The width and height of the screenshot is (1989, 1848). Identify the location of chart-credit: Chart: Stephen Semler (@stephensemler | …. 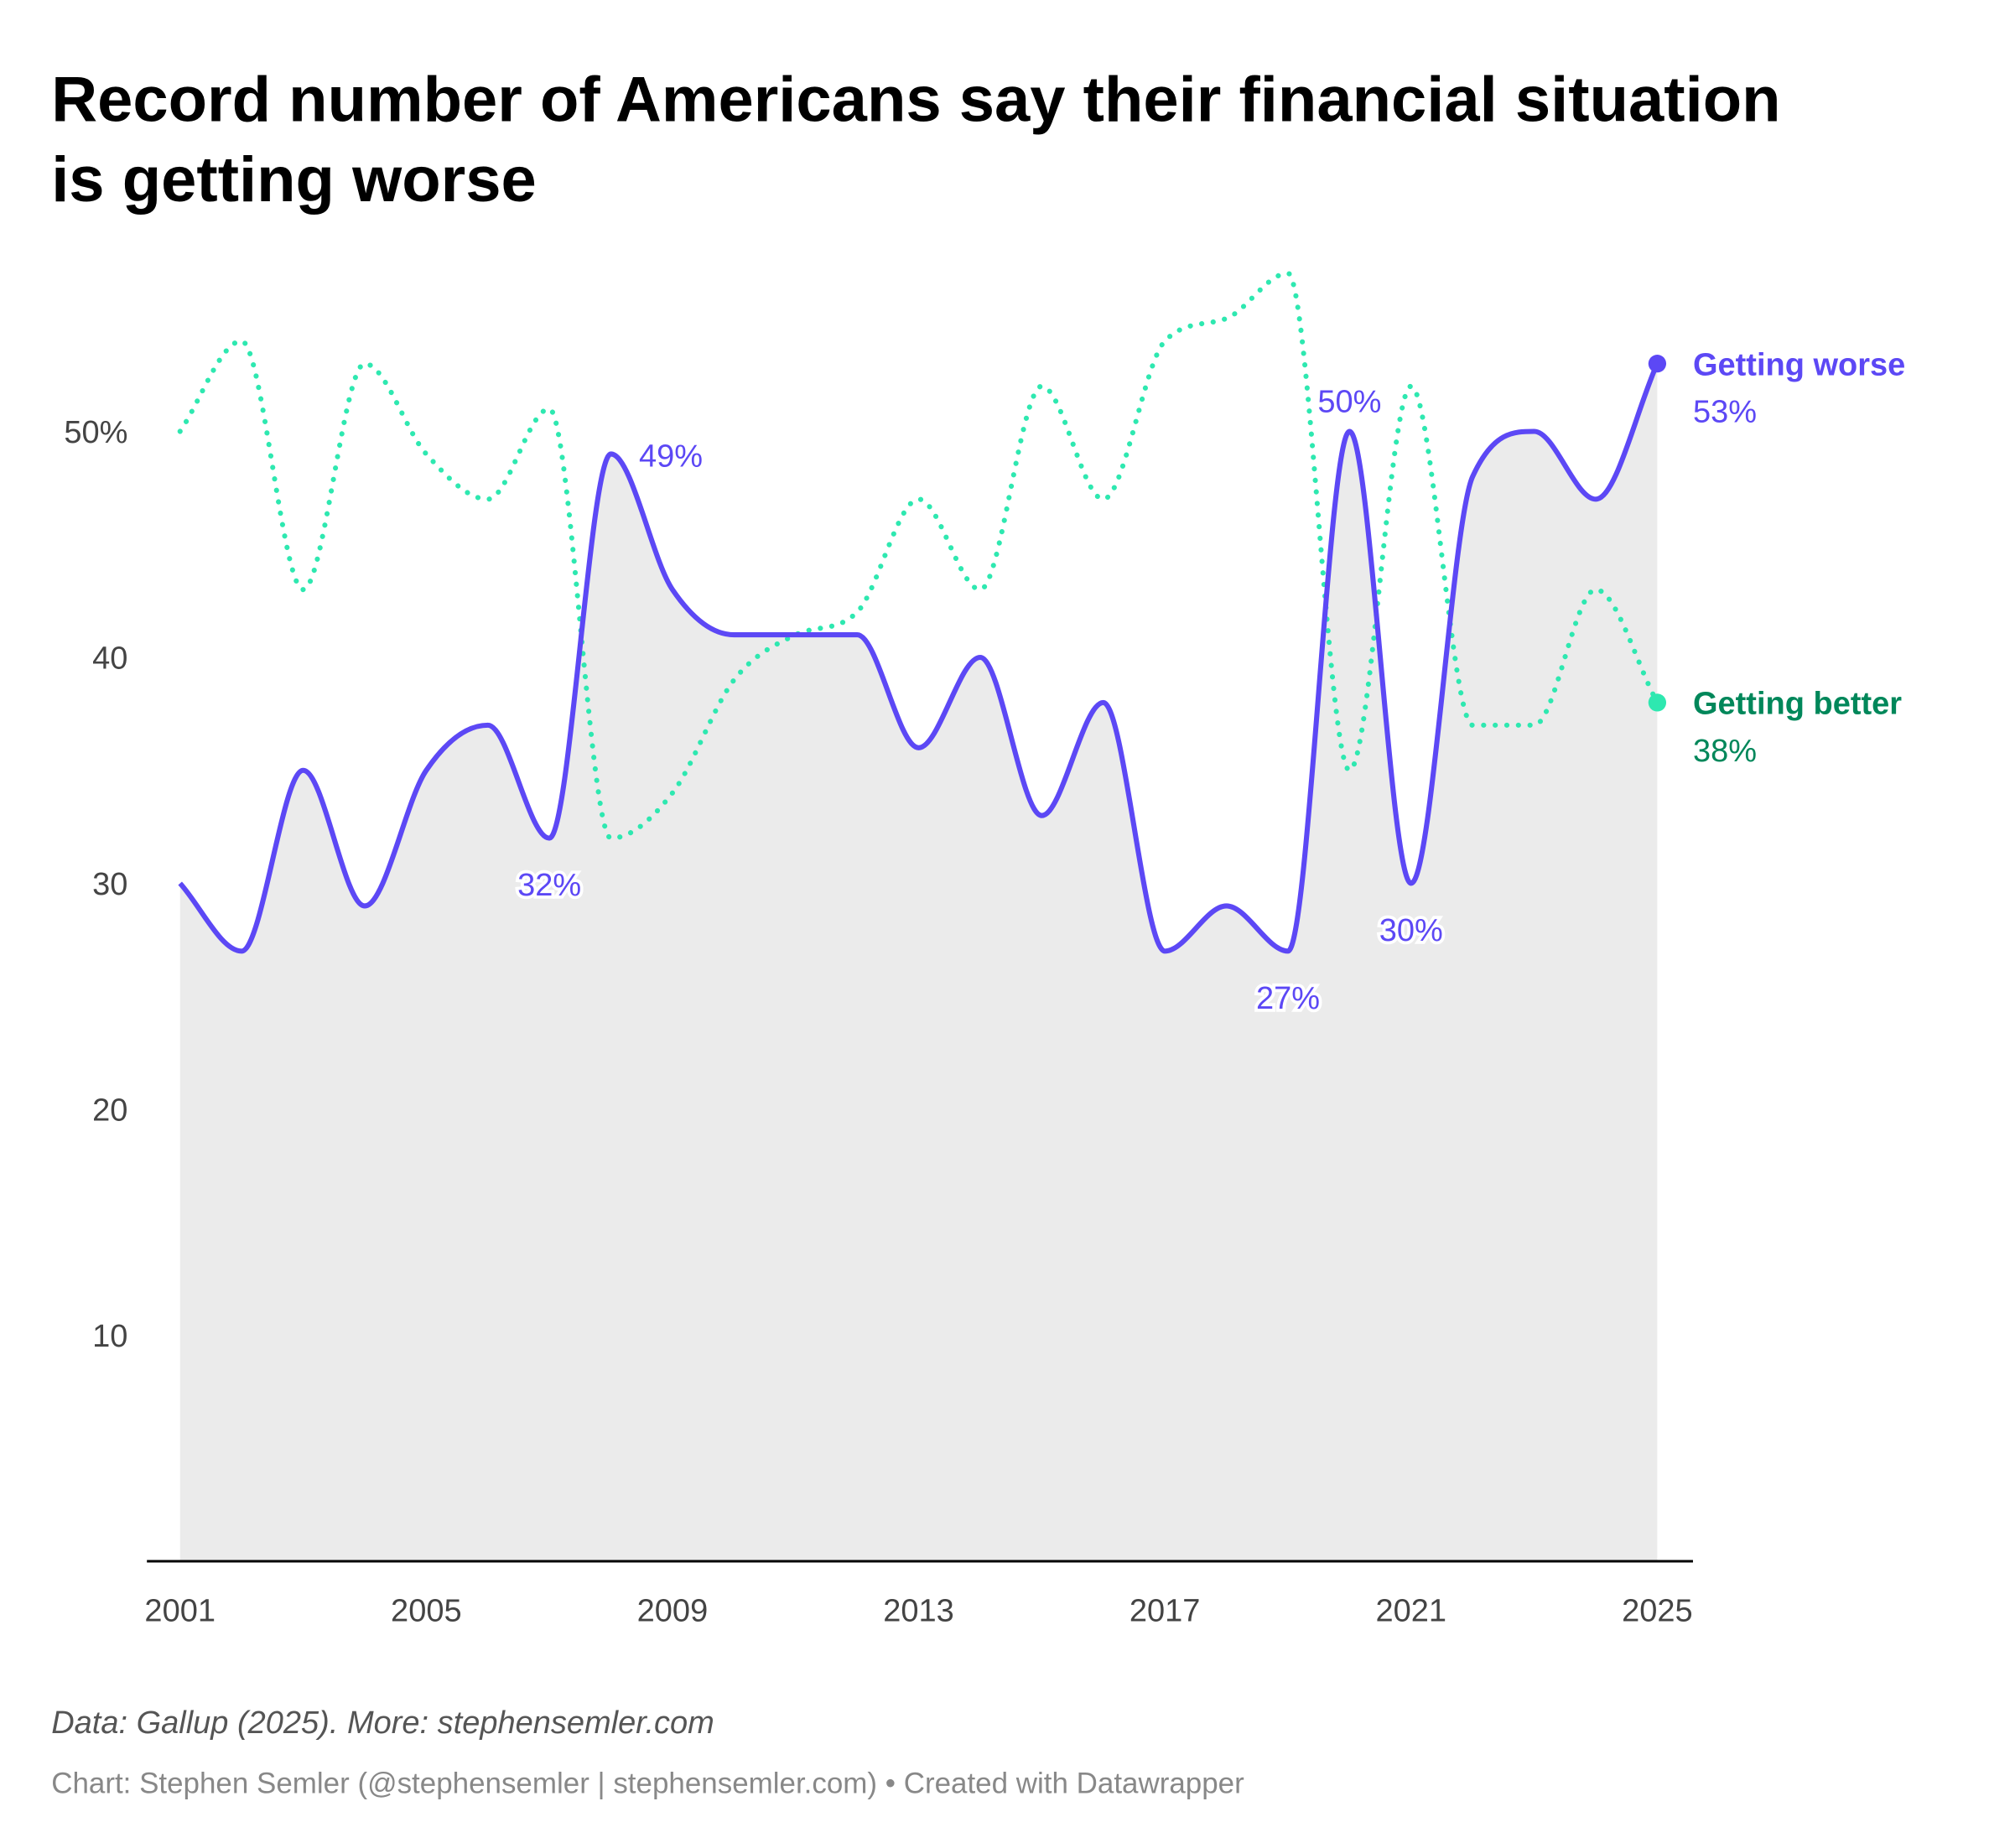
(647, 1784).